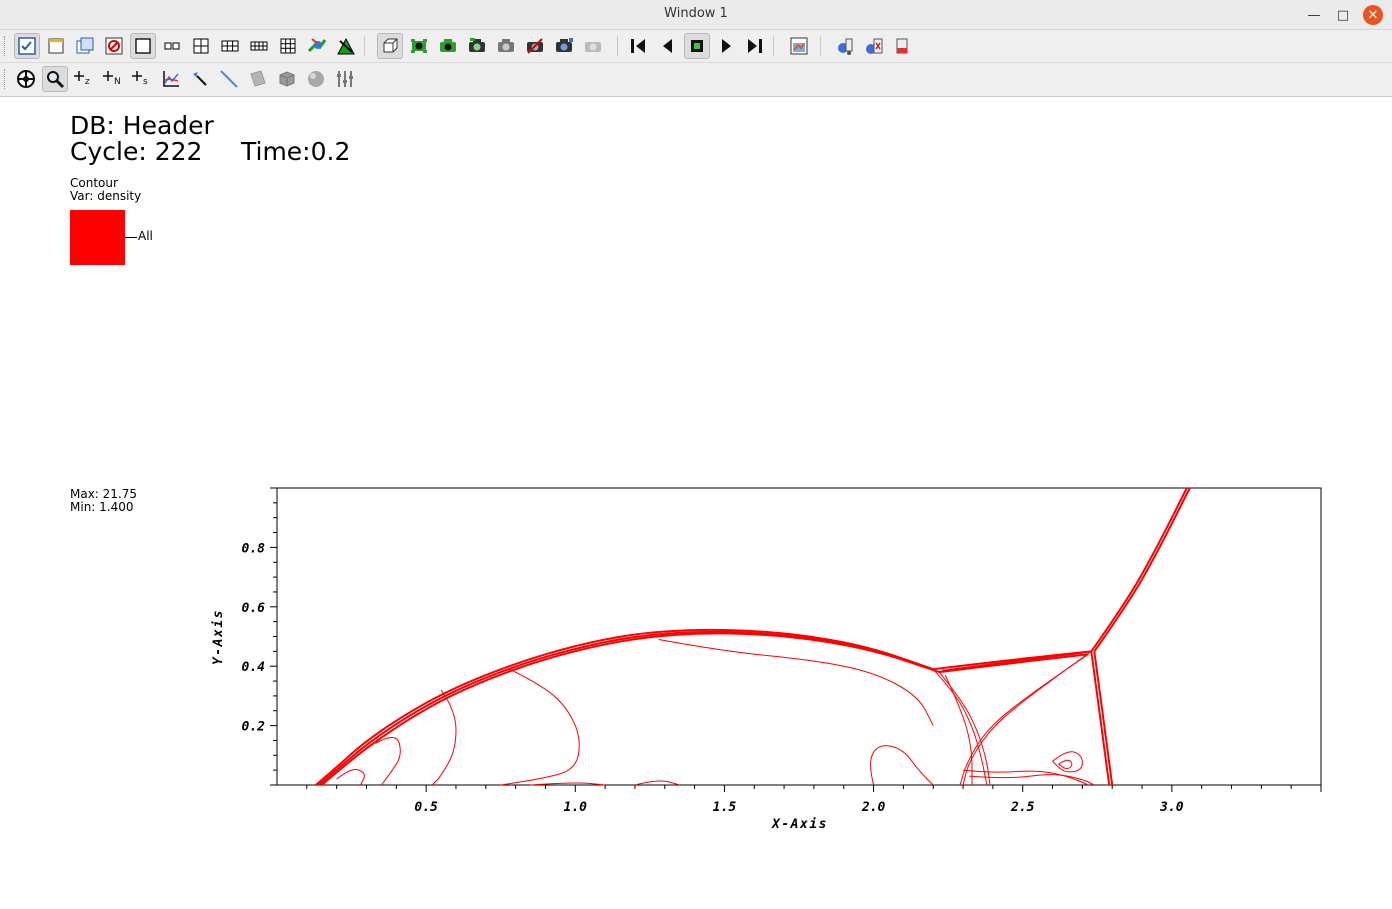 The width and height of the screenshot is (1392, 909). What do you see at coordinates (145, 82) in the screenshot?
I see `pick-mode-subscript: s` at bounding box center [145, 82].